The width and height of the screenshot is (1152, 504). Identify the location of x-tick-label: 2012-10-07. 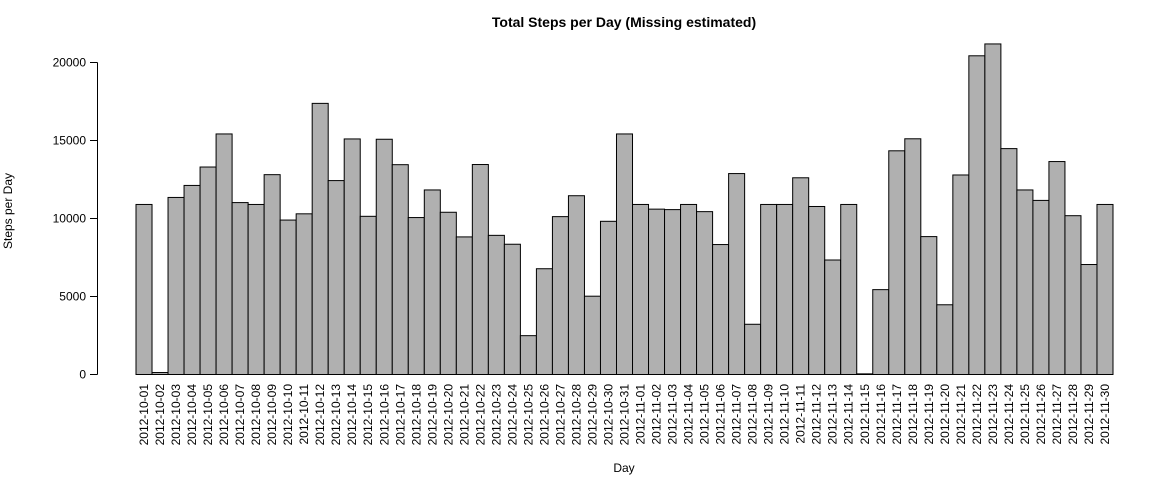
(240, 415).